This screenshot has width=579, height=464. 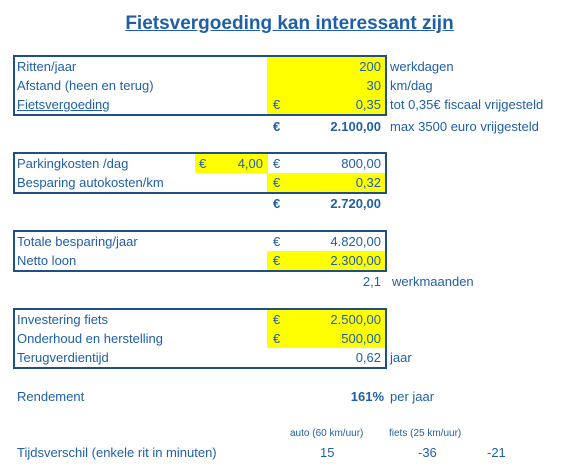 What do you see at coordinates (496, 452) in the screenshot?
I see `time-difference-value: -21` at bounding box center [496, 452].